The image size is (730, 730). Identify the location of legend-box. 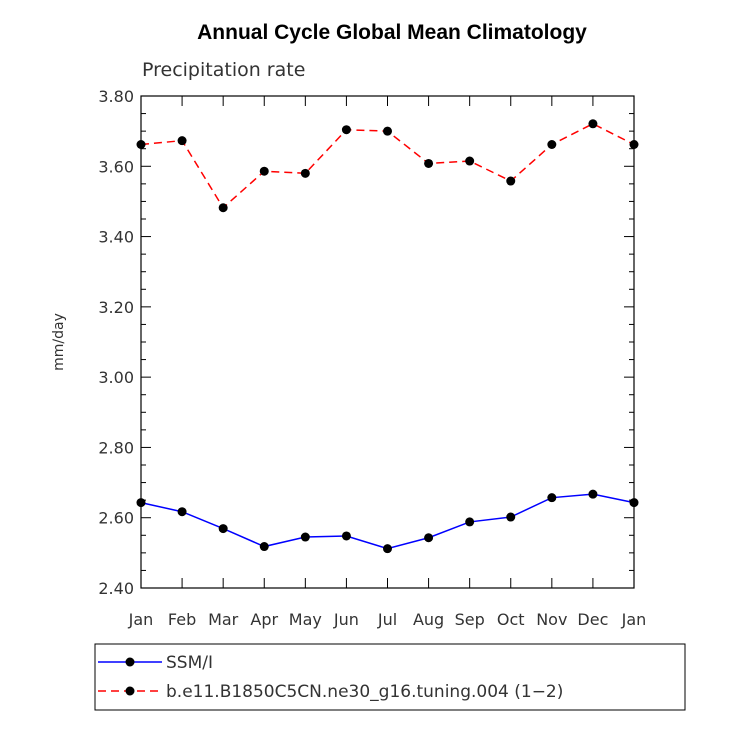
(390, 677).